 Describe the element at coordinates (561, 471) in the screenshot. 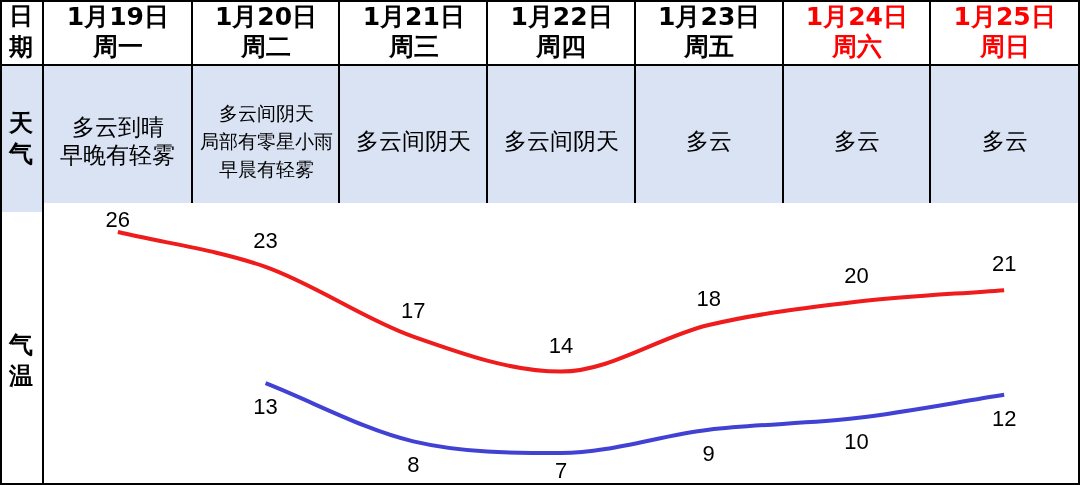

I see `data-label: 7` at that location.